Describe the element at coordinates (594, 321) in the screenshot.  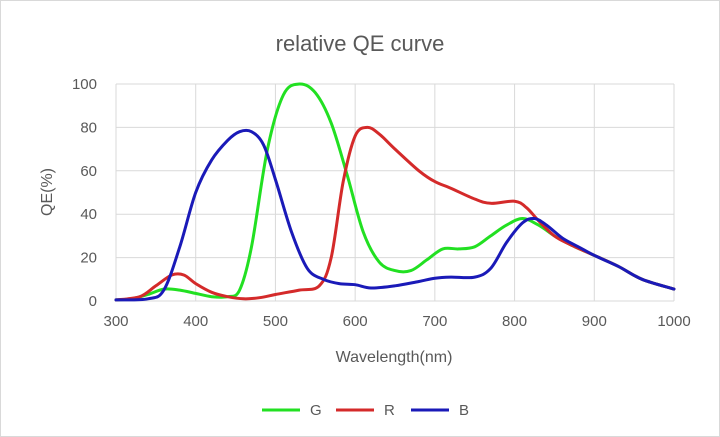
I see `x-tick-label: 900` at that location.